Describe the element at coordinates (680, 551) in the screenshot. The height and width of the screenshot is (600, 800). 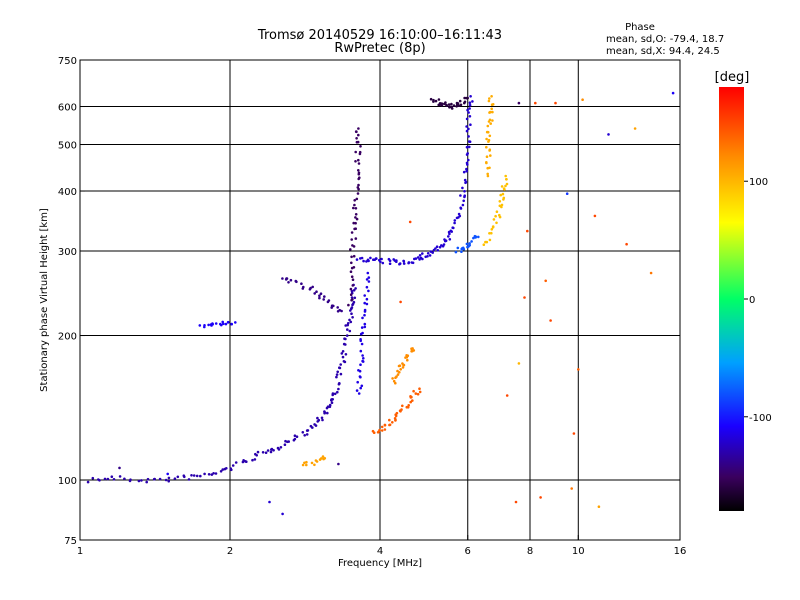
I see `x-tick-label: 16` at that location.